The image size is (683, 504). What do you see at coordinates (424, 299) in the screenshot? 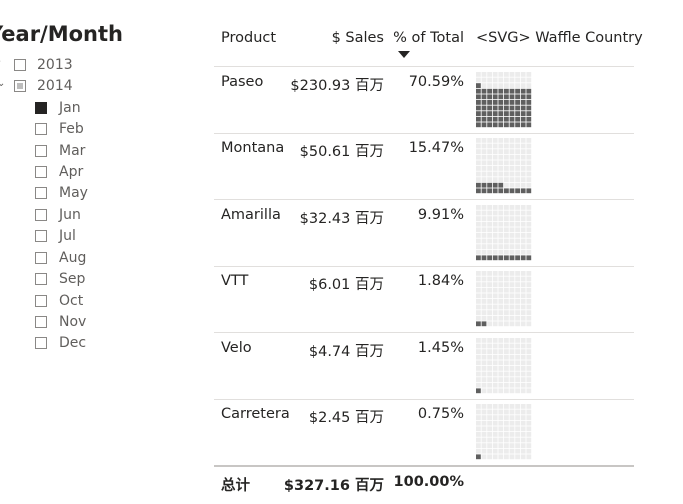
I see `table-row: VTT $6.01 百万 1.84%` at bounding box center [424, 299].